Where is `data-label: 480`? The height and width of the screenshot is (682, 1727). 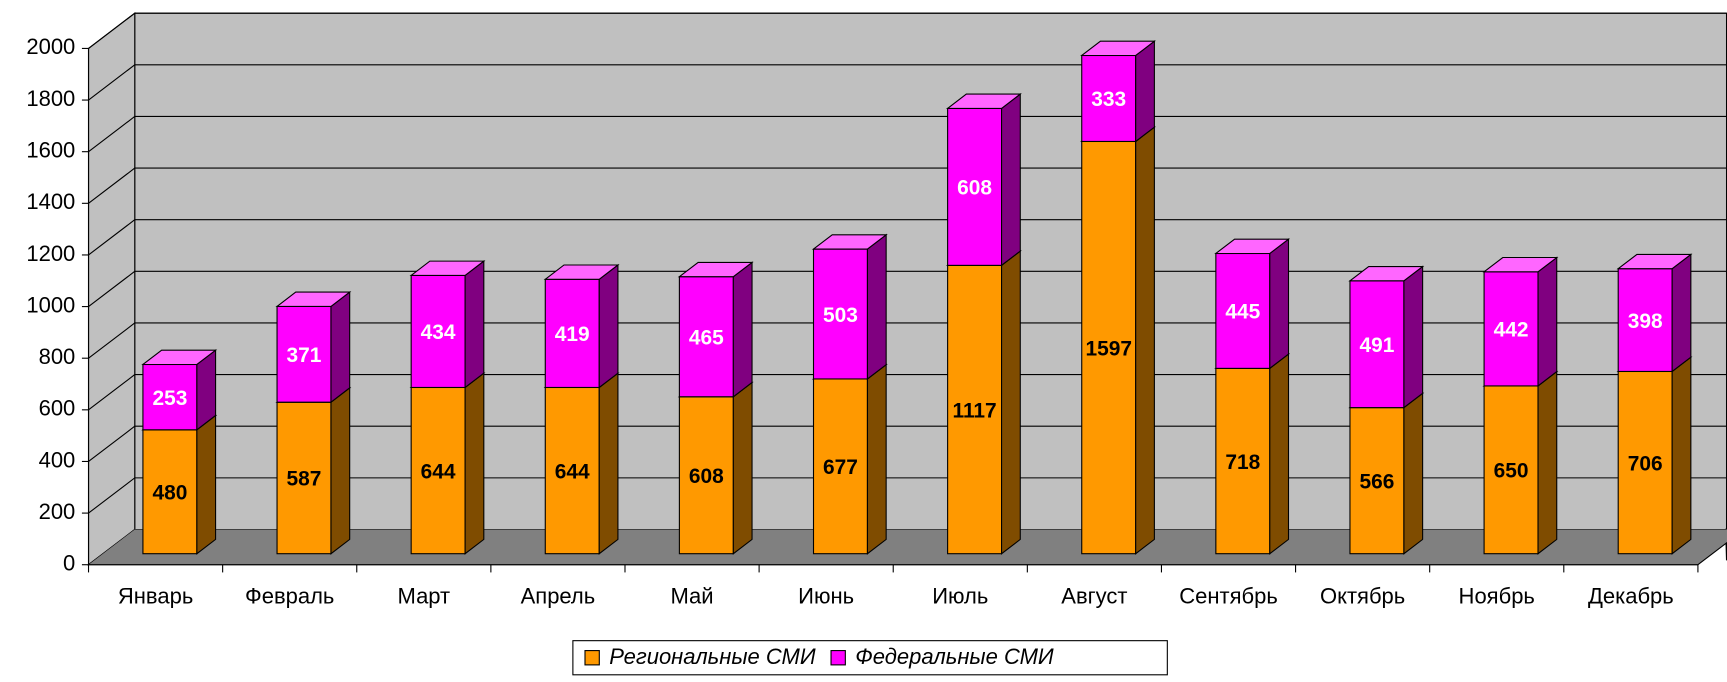 data-label: 480 is located at coordinates (169, 492).